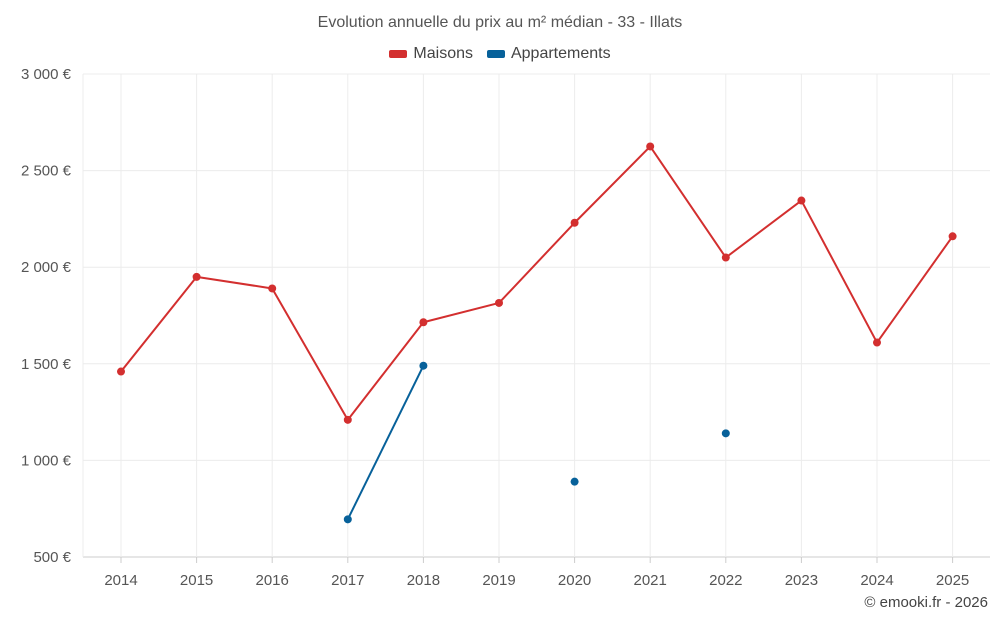 The image size is (1000, 625). I want to click on y-tick-label: 1 500 €, so click(46, 364).